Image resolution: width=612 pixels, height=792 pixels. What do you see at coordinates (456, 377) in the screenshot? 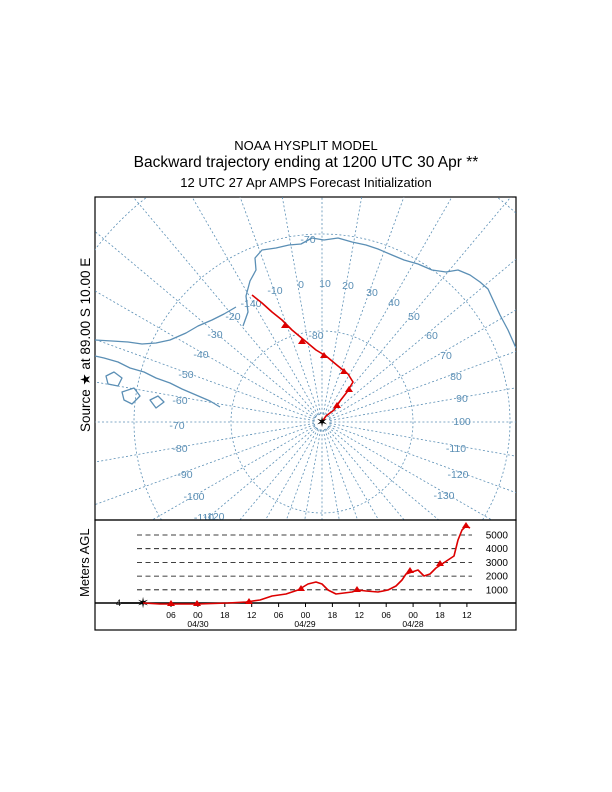
I see `grid-label: 80` at bounding box center [456, 377].